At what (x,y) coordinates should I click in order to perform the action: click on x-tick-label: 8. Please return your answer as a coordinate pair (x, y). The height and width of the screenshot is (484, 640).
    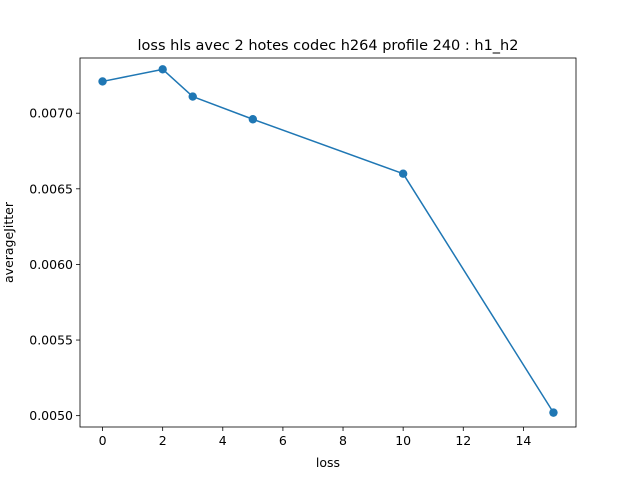
    Looking at the image, I should click on (343, 440).